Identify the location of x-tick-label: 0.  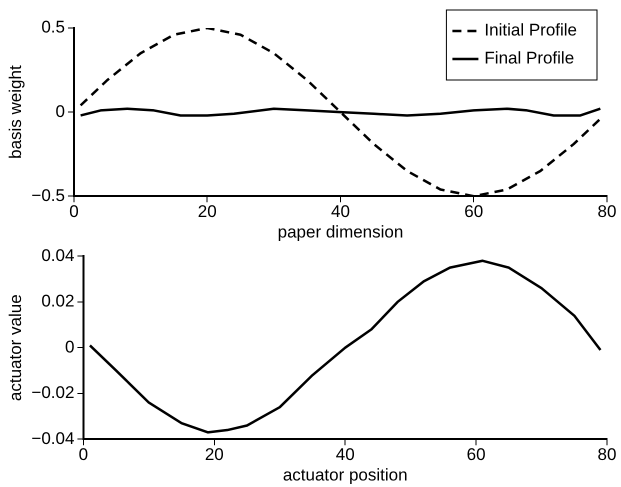
(83, 454).